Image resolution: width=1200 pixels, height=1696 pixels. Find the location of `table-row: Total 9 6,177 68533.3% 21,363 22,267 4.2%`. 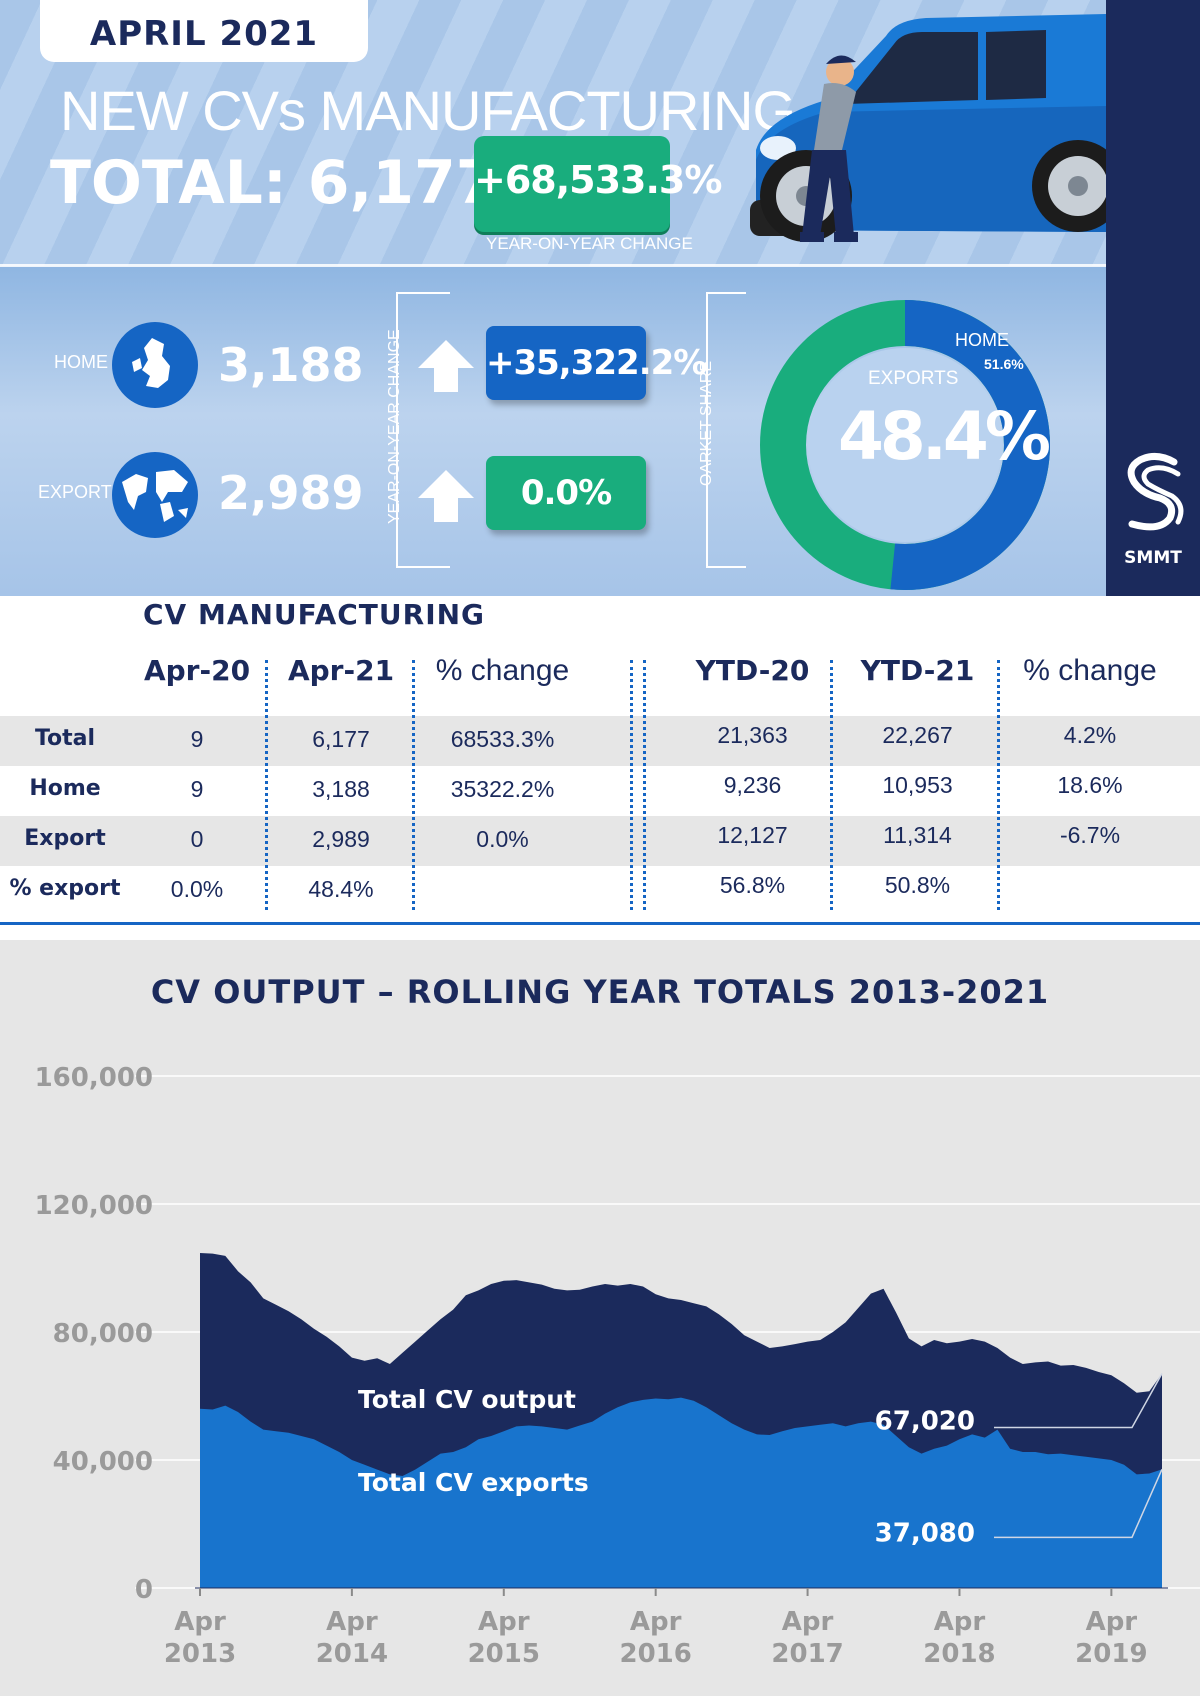

table-row: Total 9 6,177 68533.3% 21,363 22,267 4.2% is located at coordinates (600, 741).